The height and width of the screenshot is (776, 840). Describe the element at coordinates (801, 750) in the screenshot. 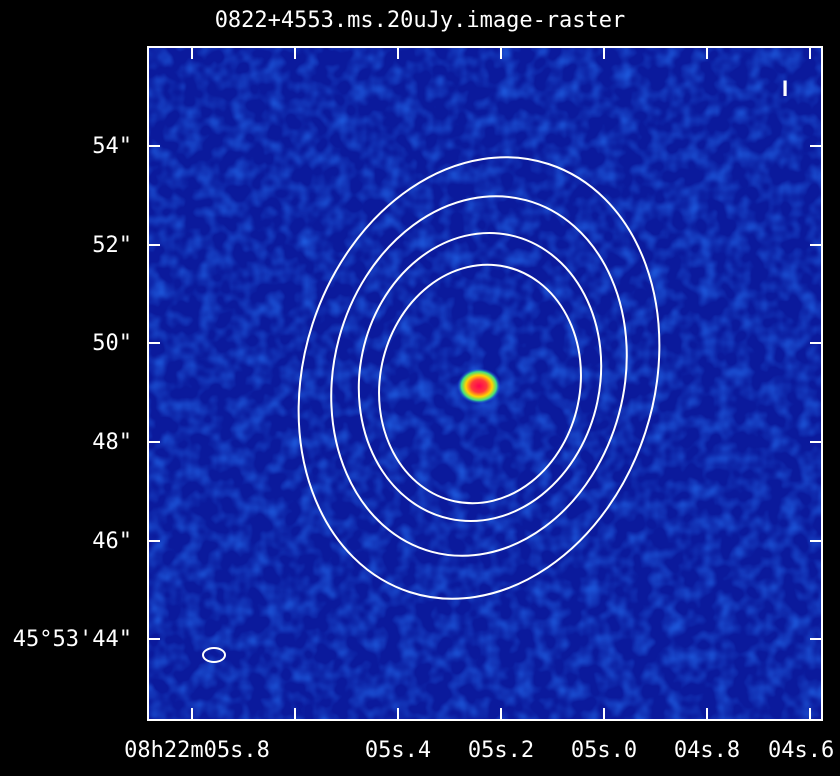

I see `x-tick-label-4.6: 04s.6` at that location.